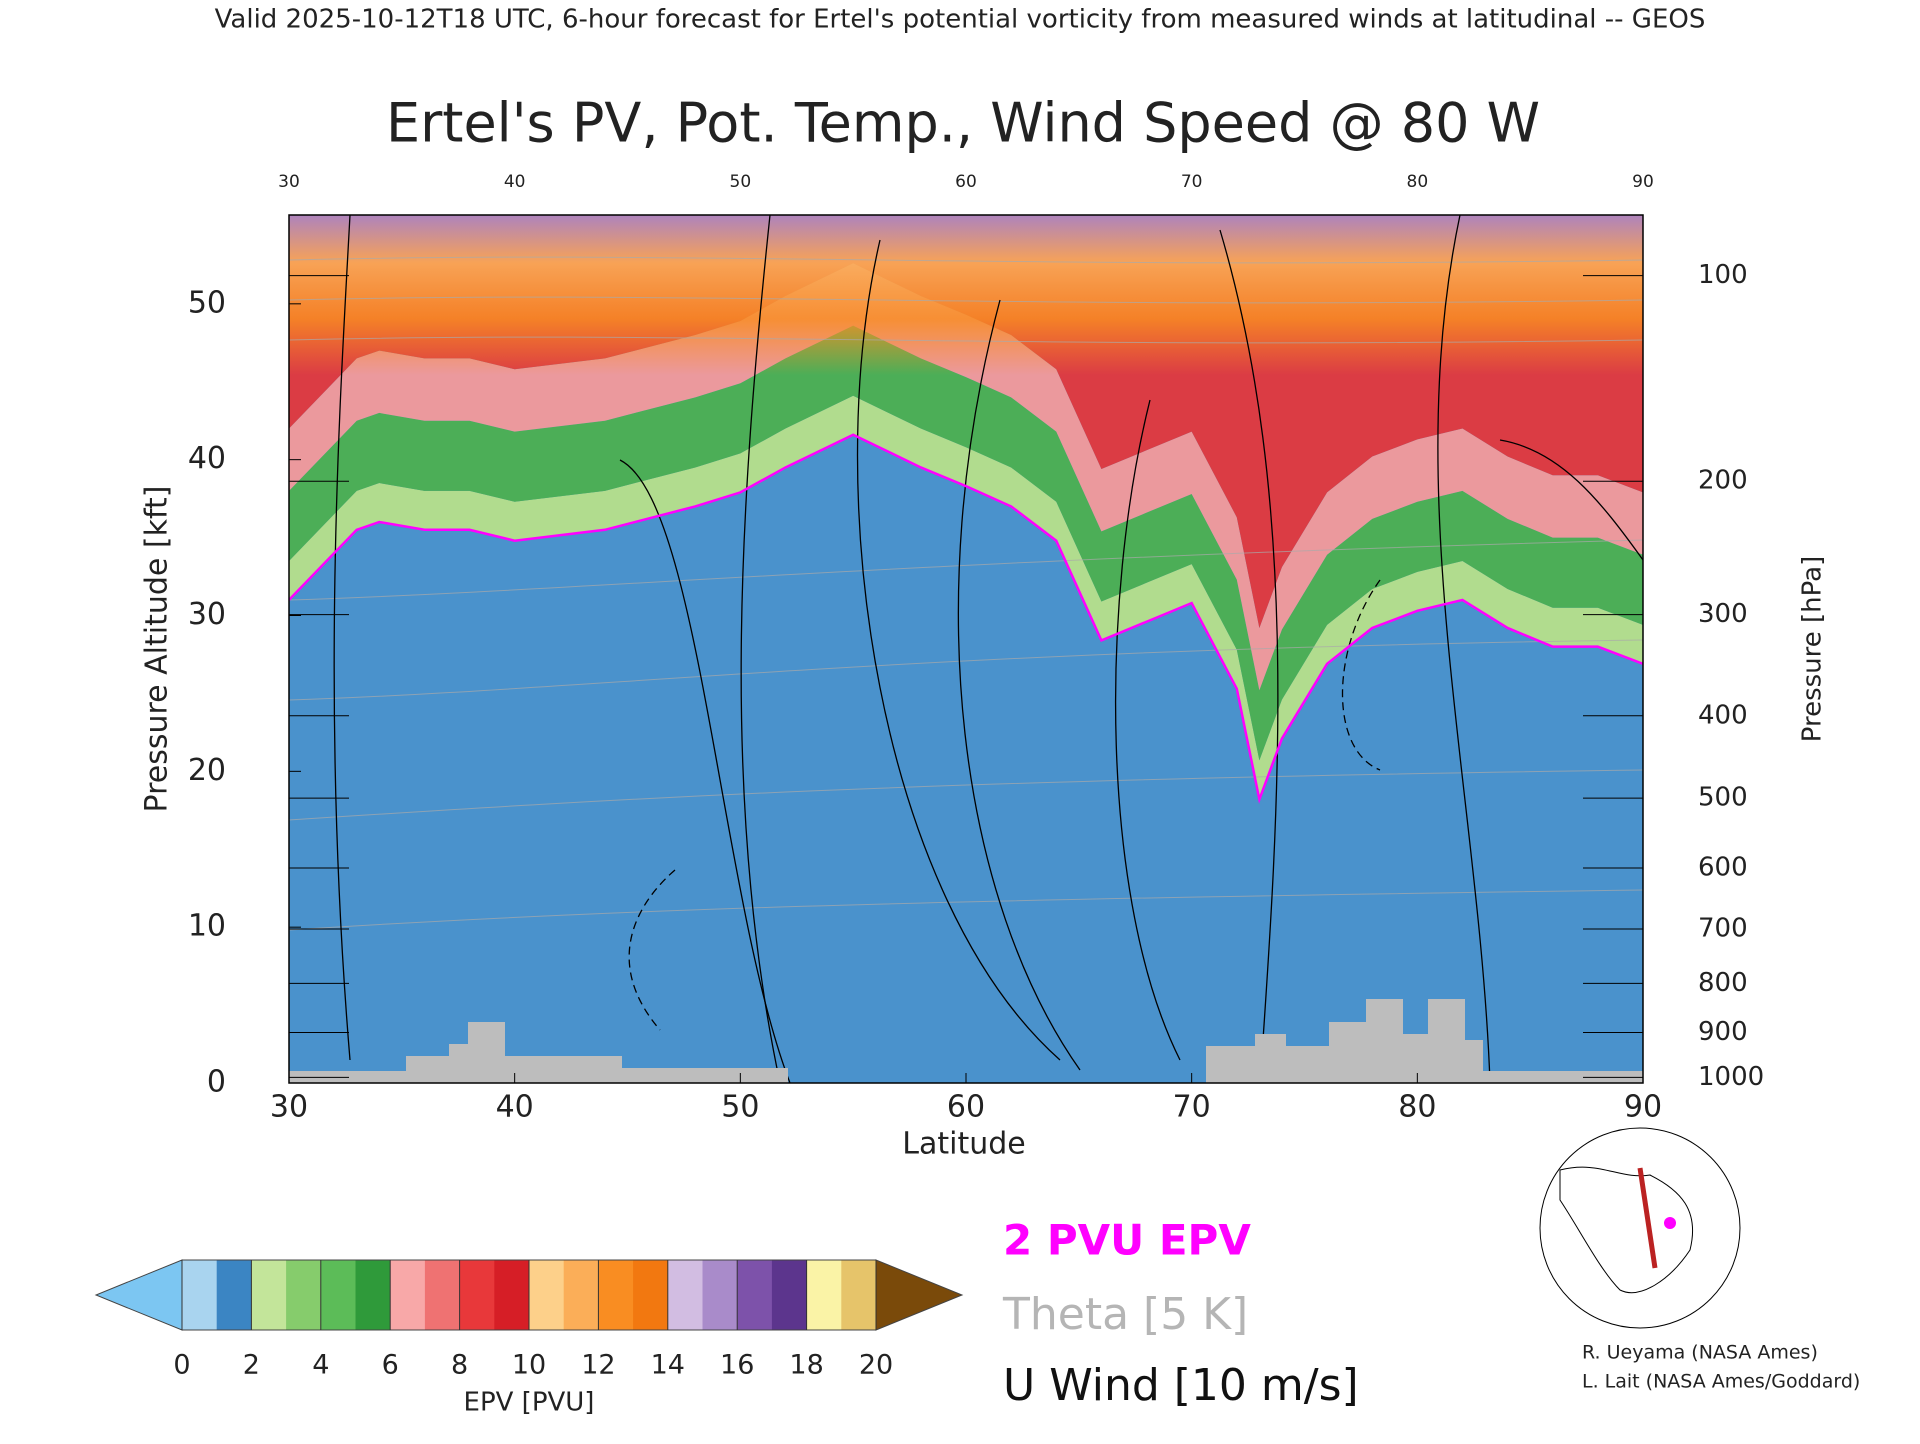 This screenshot has width=1920, height=1444. I want to click on y-tick-label: 10, so click(207, 926).